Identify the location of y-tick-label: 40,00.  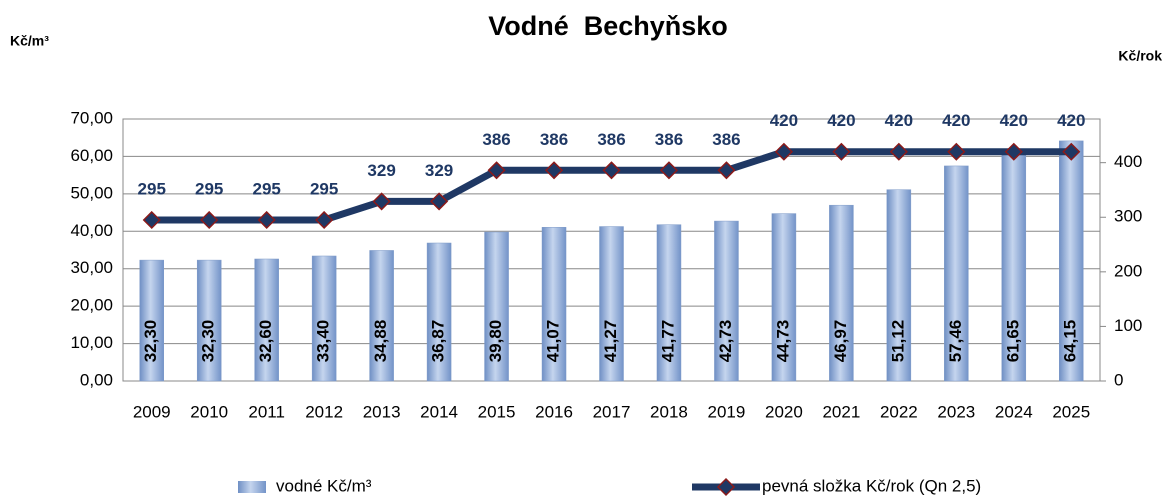
(91, 230).